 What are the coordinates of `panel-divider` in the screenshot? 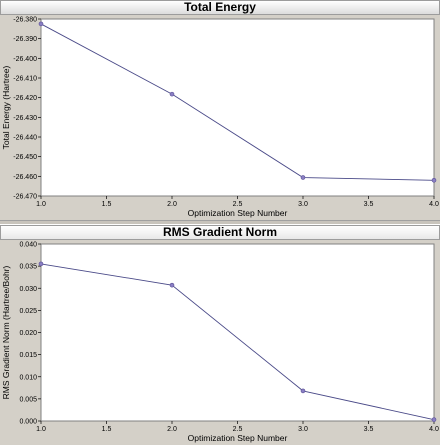 It's located at (220, 222).